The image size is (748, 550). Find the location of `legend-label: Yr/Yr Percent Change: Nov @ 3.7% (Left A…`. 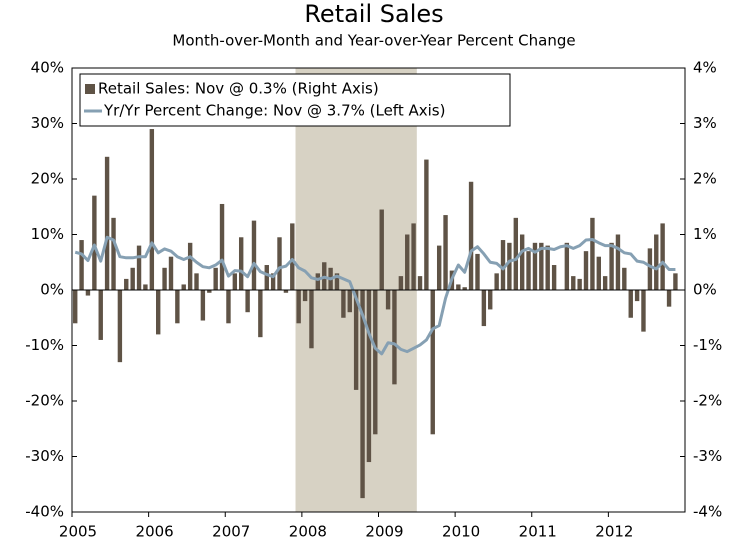

legend-label: Yr/Yr Percent Change: Nov @ 3.7% (Left A… is located at coordinates (274, 111).